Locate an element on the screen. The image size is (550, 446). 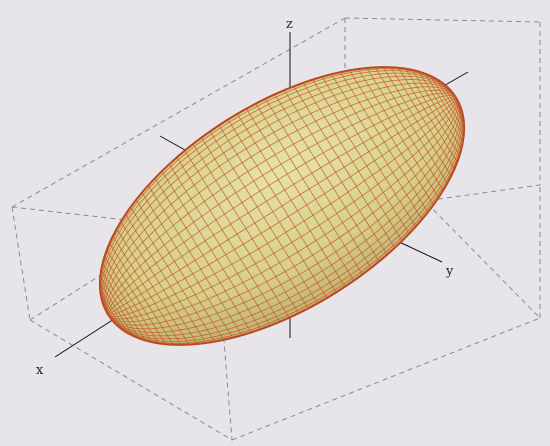
z-label: z is located at coordinates (289, 24).